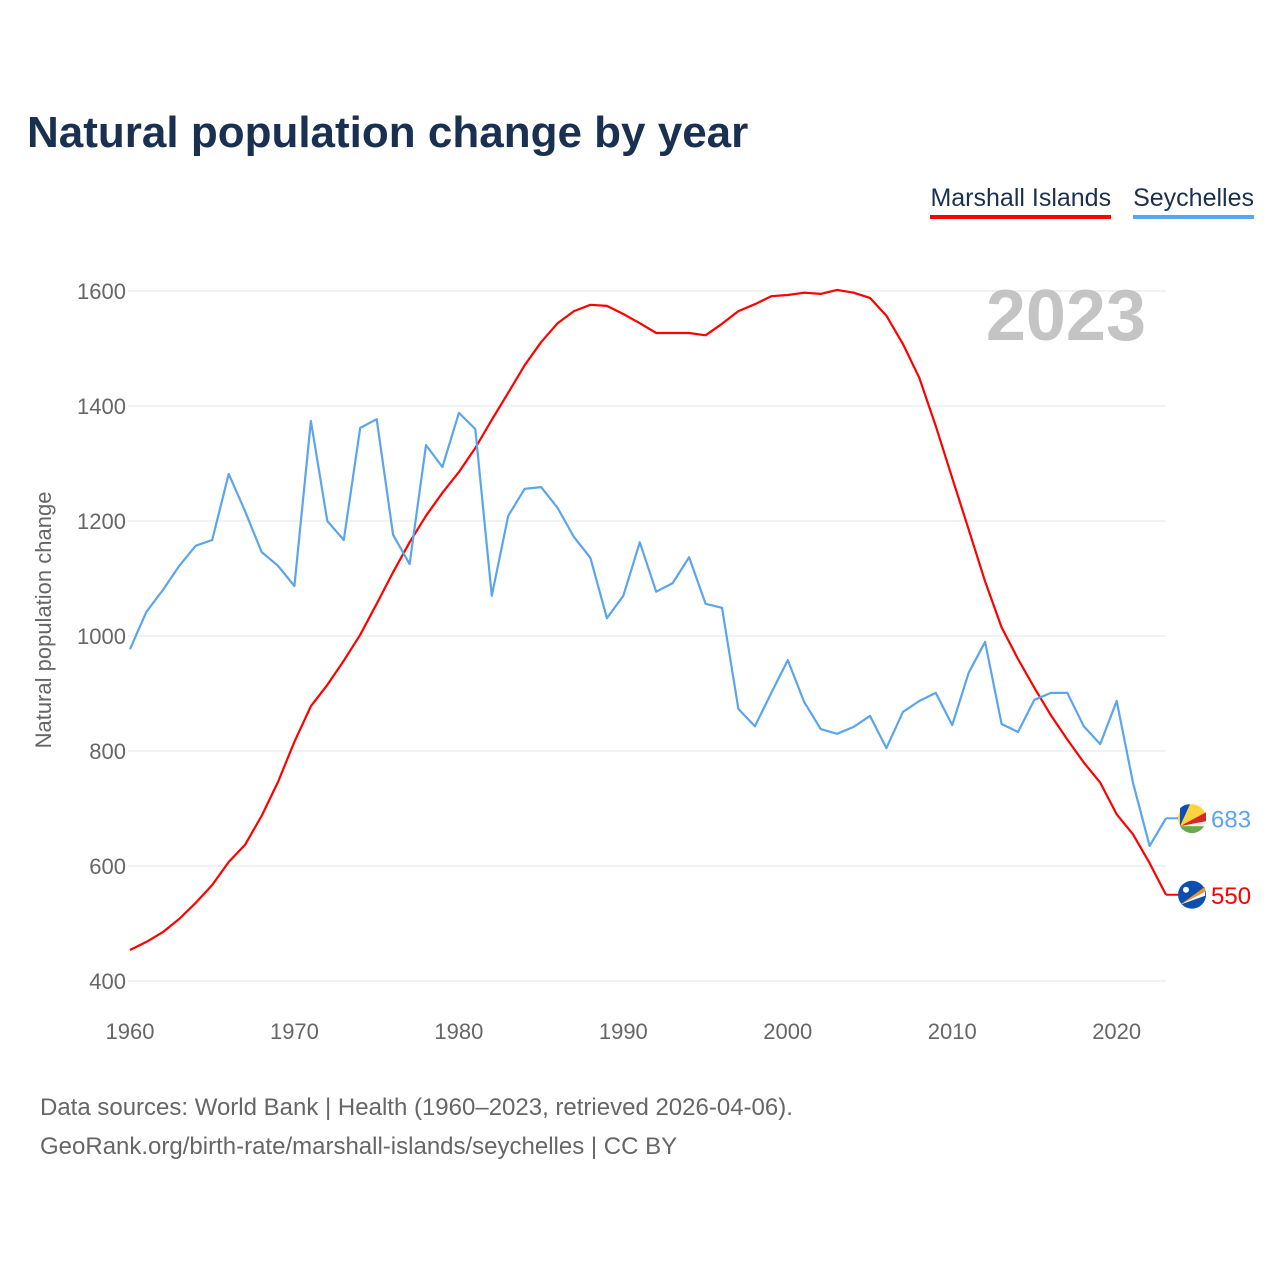  Describe the element at coordinates (107, 751) in the screenshot. I see `y-tick-label: 800` at that location.